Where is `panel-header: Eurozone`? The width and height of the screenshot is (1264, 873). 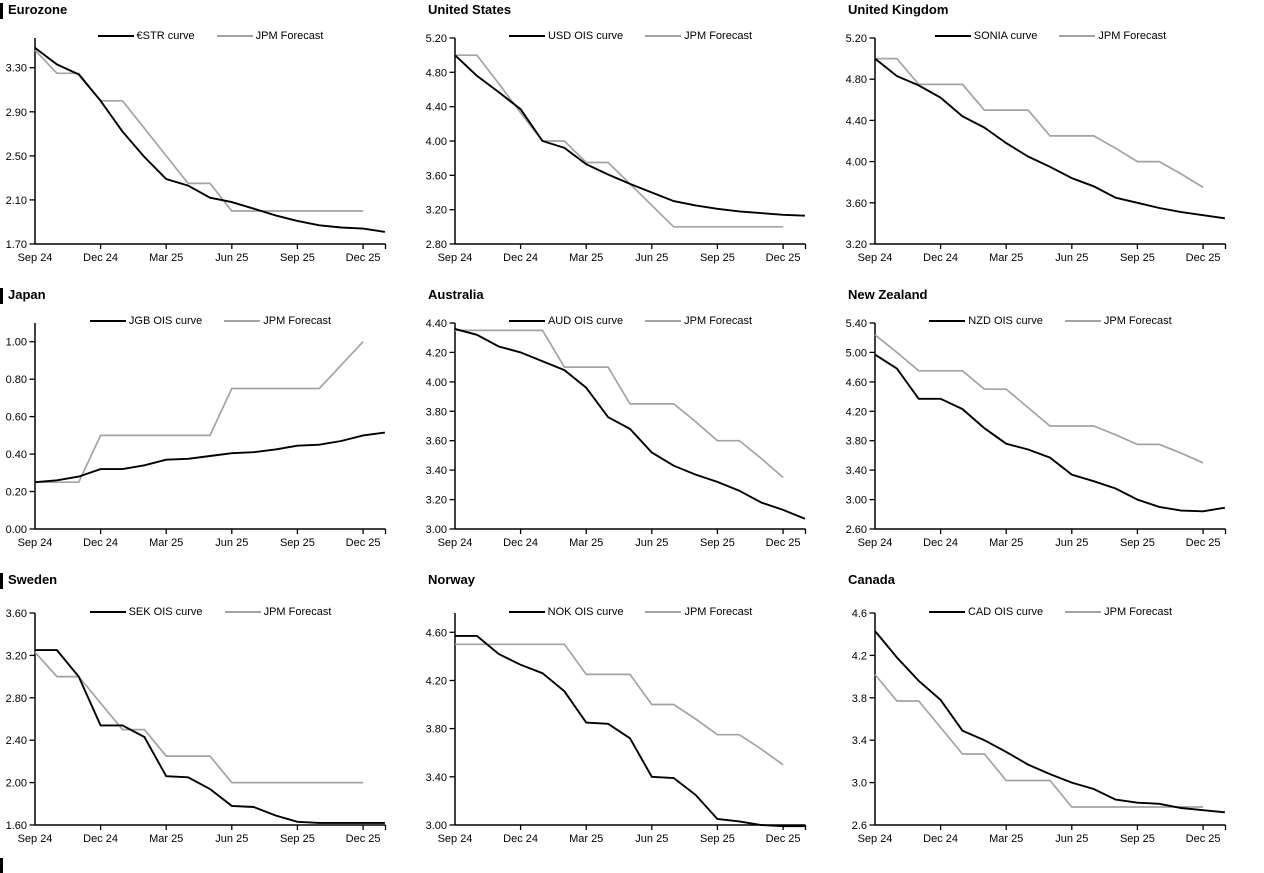
panel-header: Eurozone is located at coordinates (33, 11).